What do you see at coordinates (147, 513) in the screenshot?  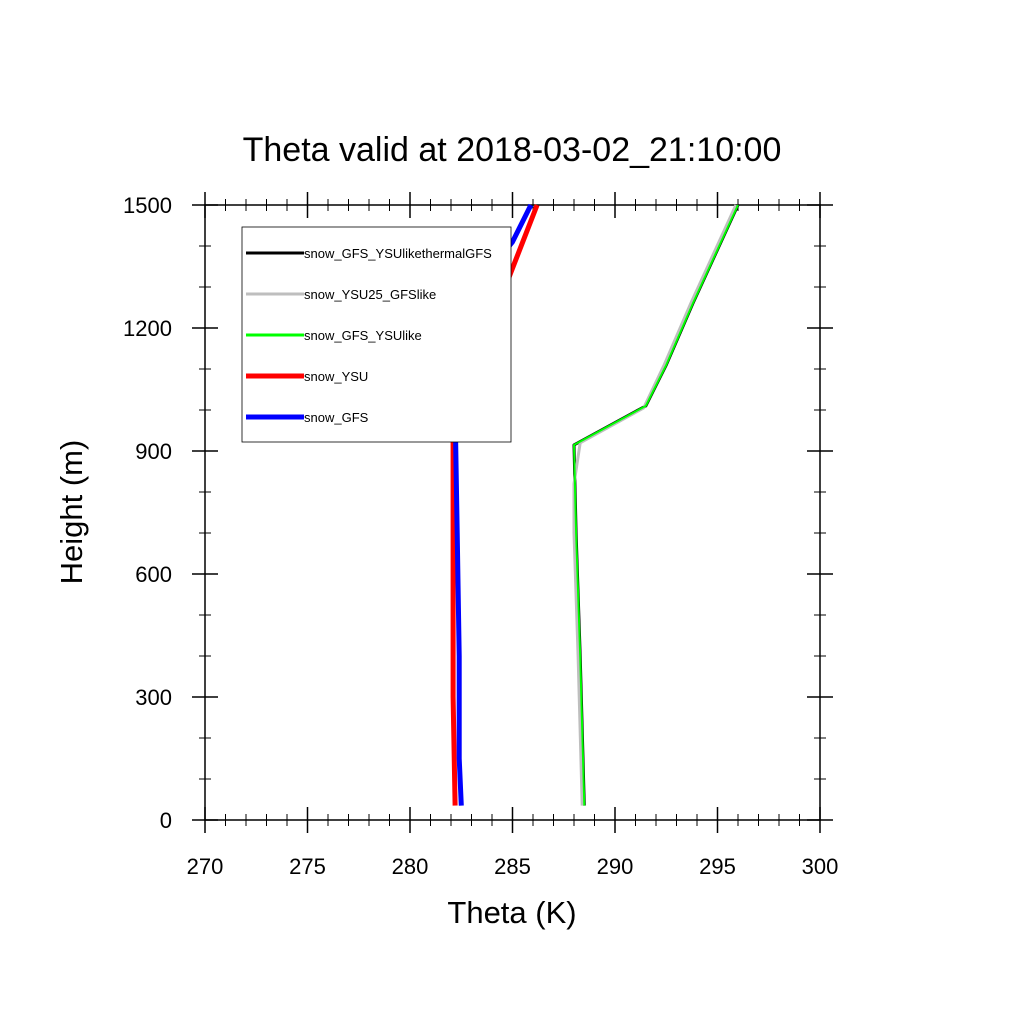 I see `y-tick-labels: 0 300 600 900 1200 1500` at bounding box center [147, 513].